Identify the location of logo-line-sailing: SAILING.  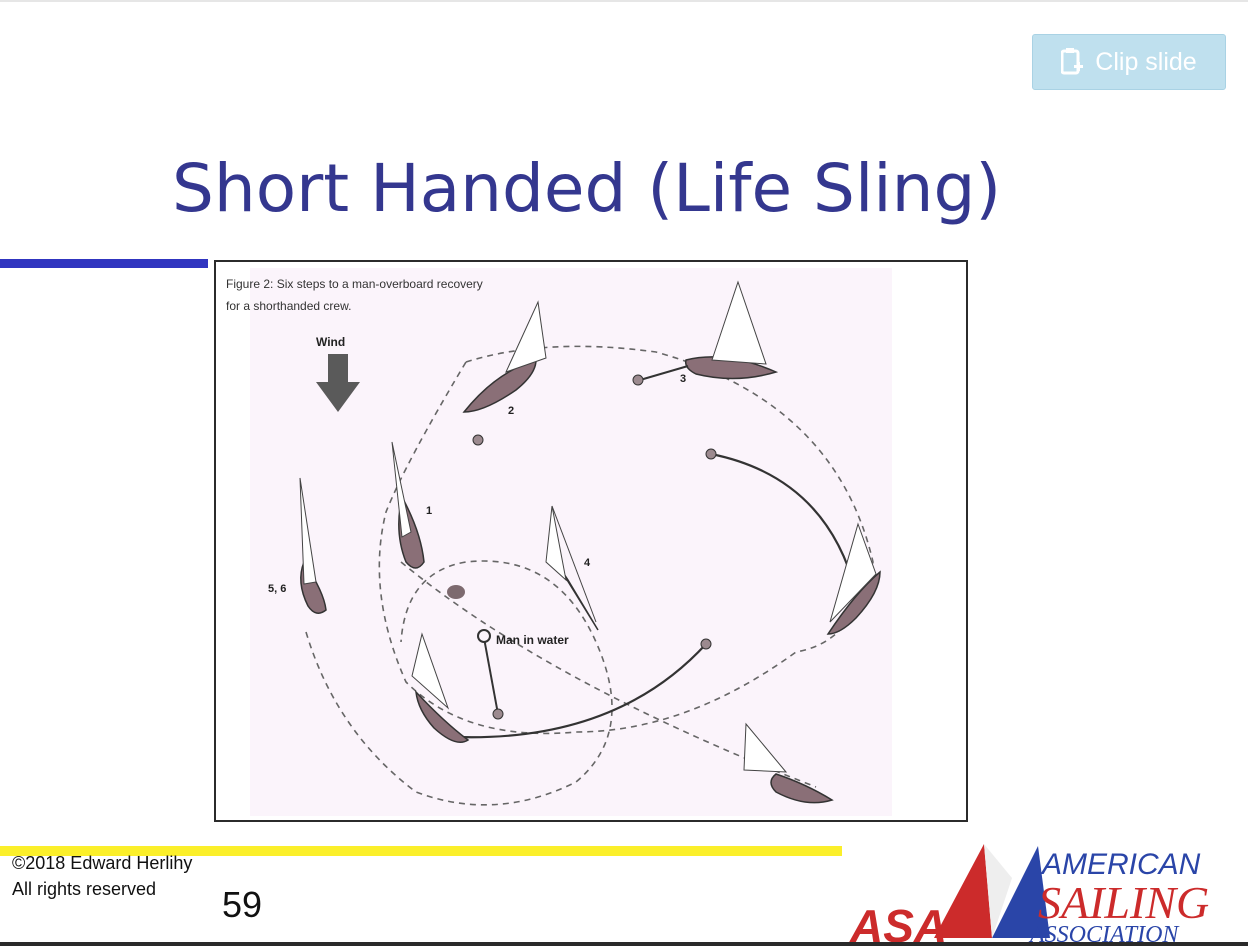
(1123, 902).